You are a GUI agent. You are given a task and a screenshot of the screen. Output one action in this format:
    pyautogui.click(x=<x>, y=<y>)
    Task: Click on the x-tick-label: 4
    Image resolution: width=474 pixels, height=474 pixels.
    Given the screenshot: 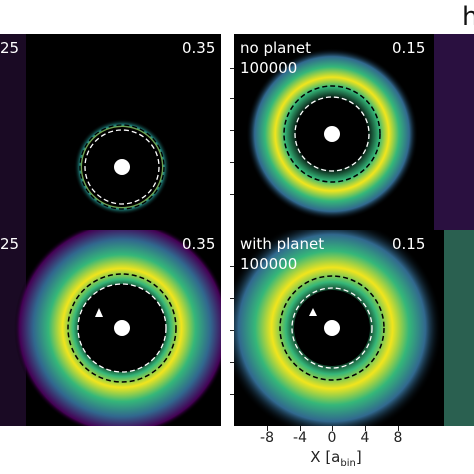 What is the action you would take?
    pyautogui.click(x=365, y=438)
    